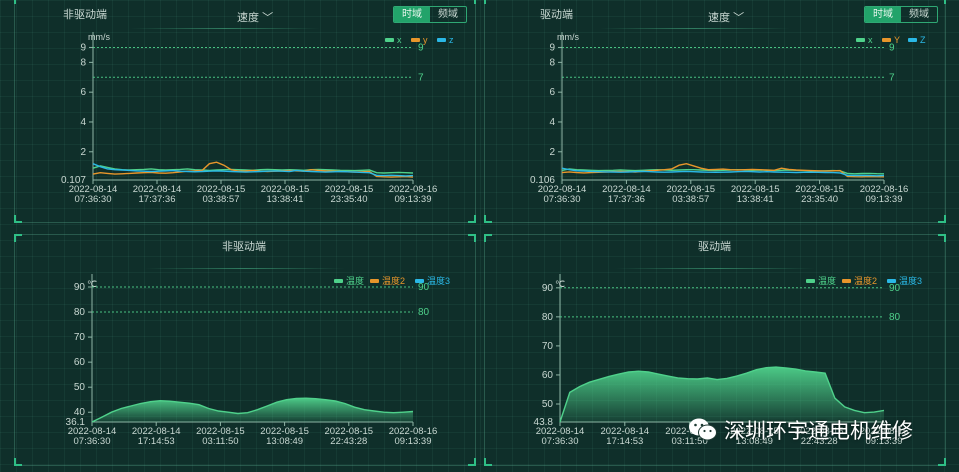 Image resolution: width=959 pixels, height=472 pixels. I want to click on series-line-Z, so click(723, 172).